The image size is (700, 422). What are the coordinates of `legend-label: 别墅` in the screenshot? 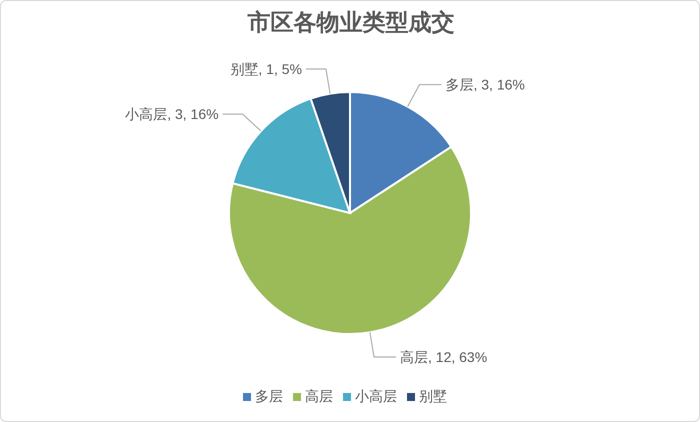 It's located at (433, 396).